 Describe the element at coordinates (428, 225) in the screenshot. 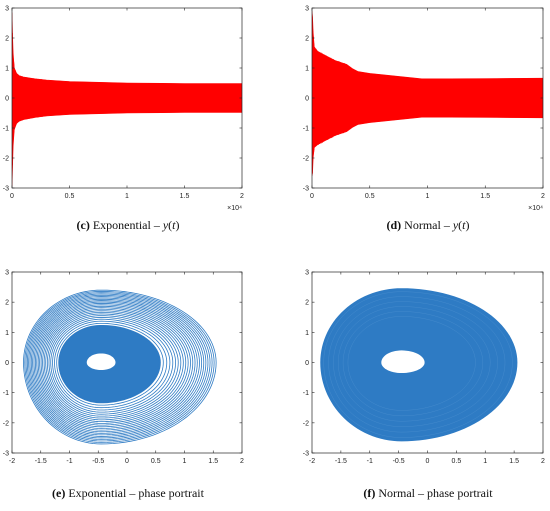

I see `panel-caption: (d) Normal – y(t)` at that location.